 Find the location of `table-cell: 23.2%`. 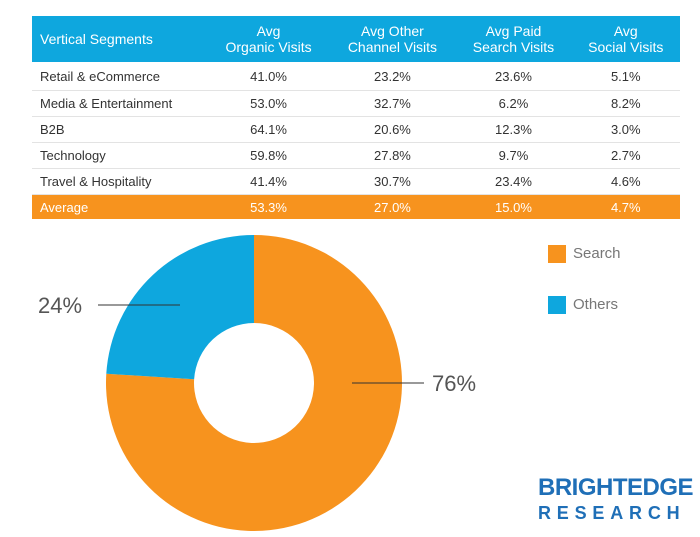

table-cell: 23.2% is located at coordinates (392, 76).